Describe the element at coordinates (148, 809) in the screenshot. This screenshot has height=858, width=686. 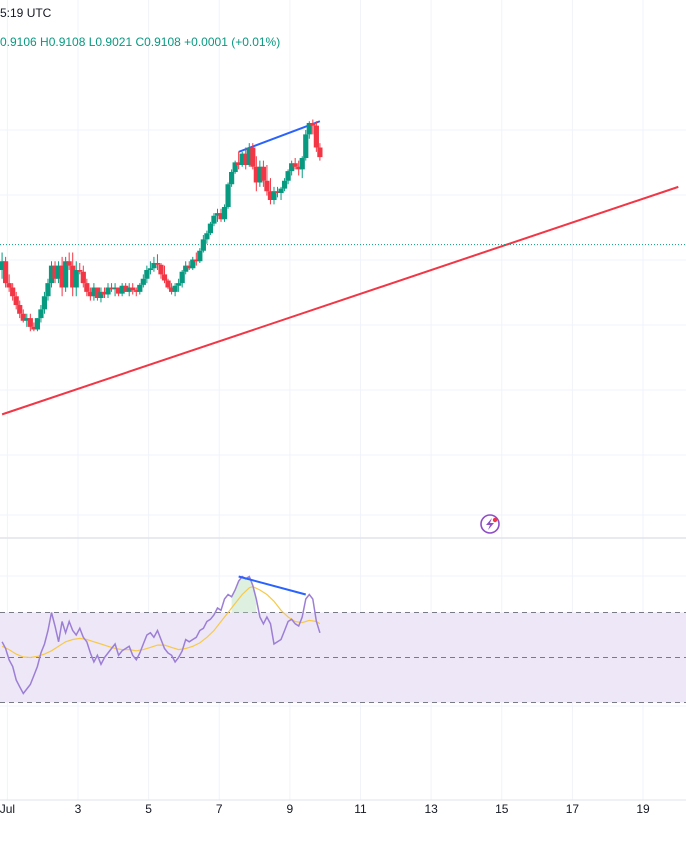
I see `x-tick-label: 5` at that location.